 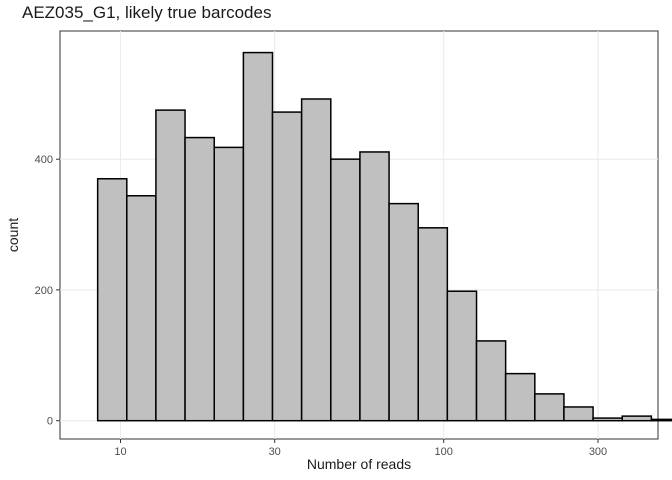 What do you see at coordinates (275, 452) in the screenshot?
I see `x-tick-label: 30` at bounding box center [275, 452].